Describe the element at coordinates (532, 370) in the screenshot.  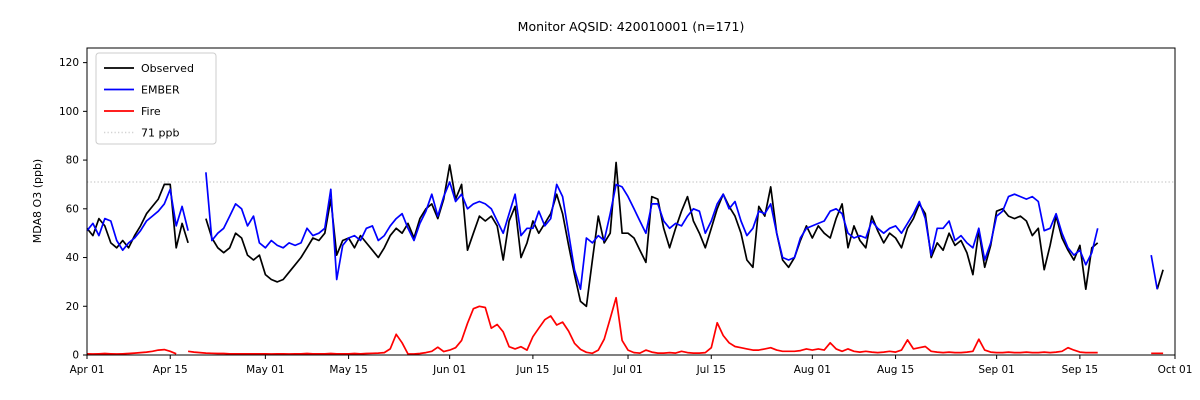
I see `x-tick-label: Jun 15` at that location.